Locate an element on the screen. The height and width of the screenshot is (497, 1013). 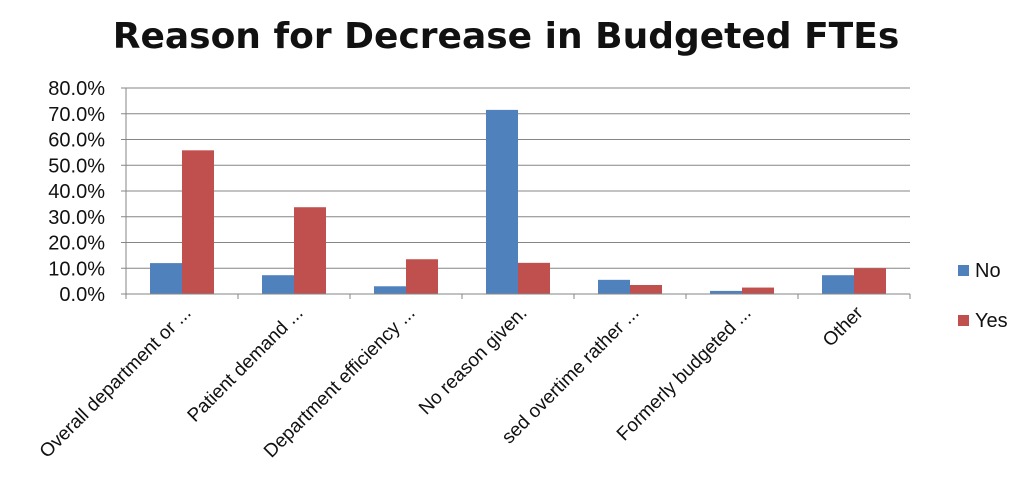
y-tick-label: 10.0% is located at coordinates (76, 269).